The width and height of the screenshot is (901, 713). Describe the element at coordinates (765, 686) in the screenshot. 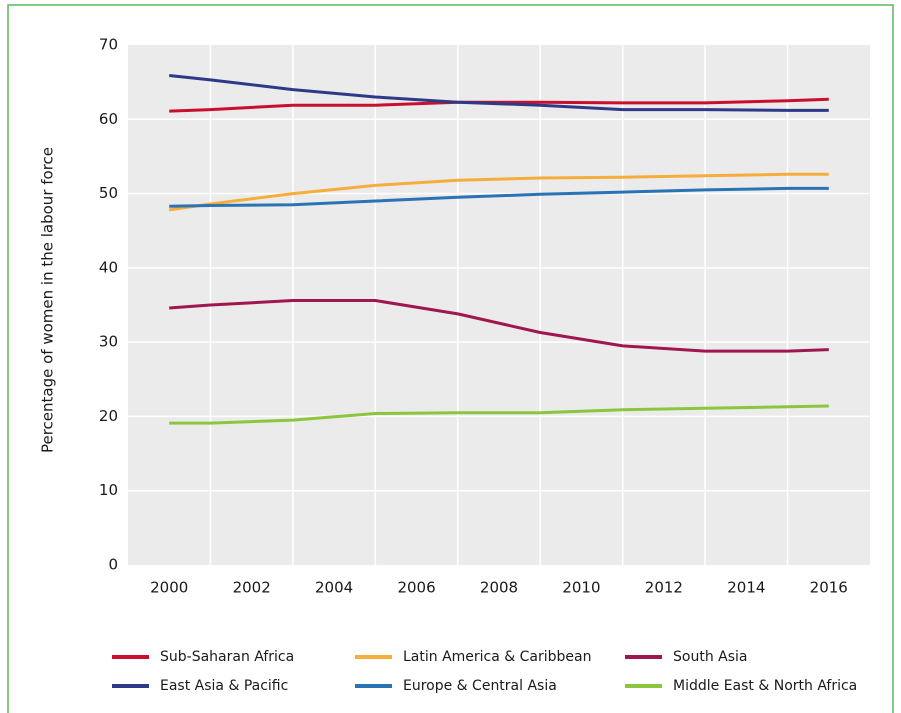

I see `legend-label: Middle East & North Africa` at that location.